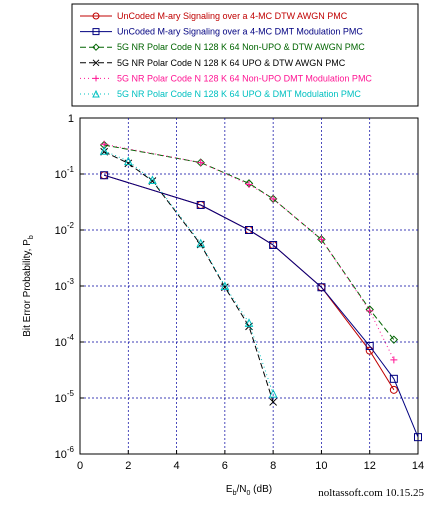  Describe the element at coordinates (71, 119) in the screenshot. I see `y-tick-label: 1` at that location.